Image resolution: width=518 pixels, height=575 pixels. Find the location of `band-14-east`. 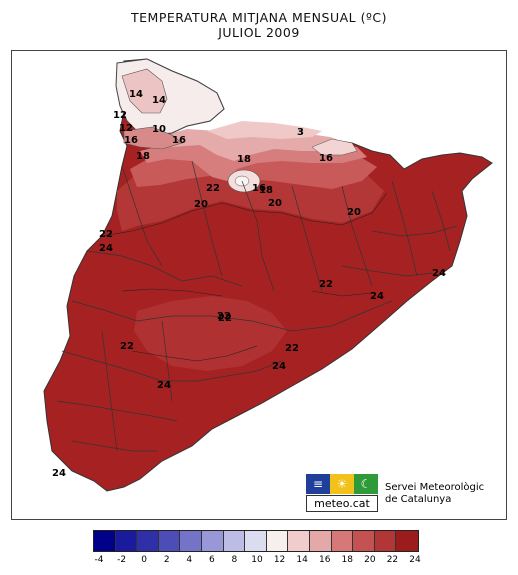

band-14-east is located at coordinates (334, 147).